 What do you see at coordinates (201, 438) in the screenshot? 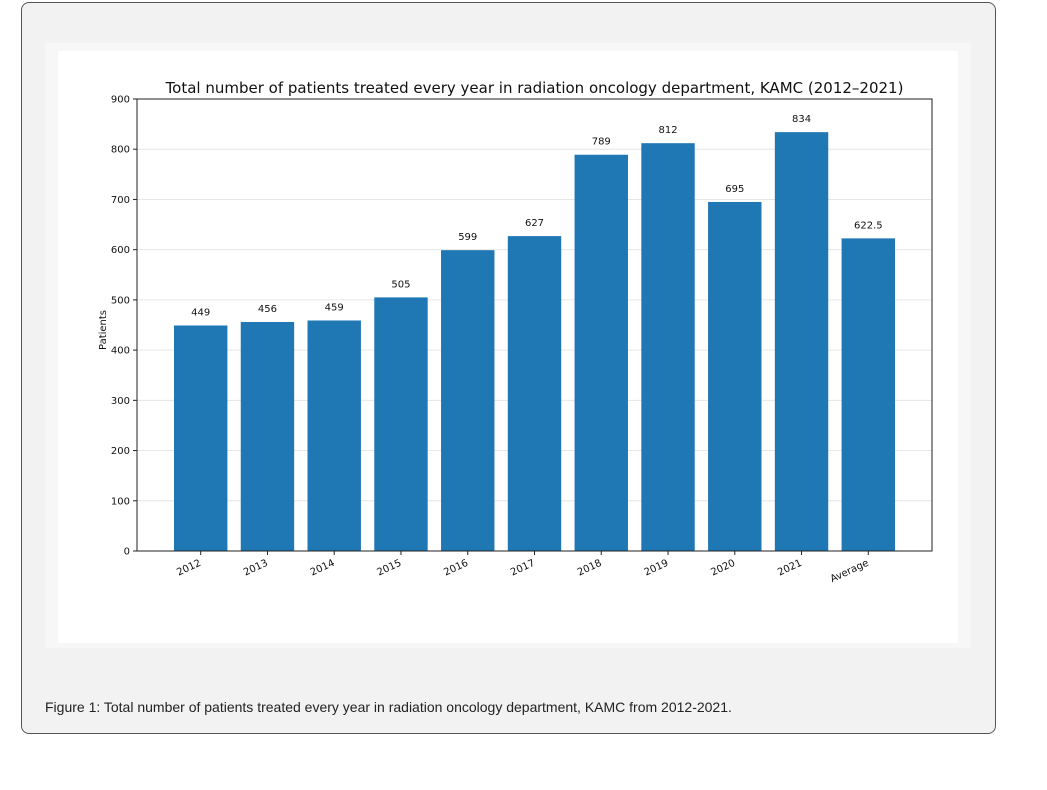
I see `bar-2012` at bounding box center [201, 438].